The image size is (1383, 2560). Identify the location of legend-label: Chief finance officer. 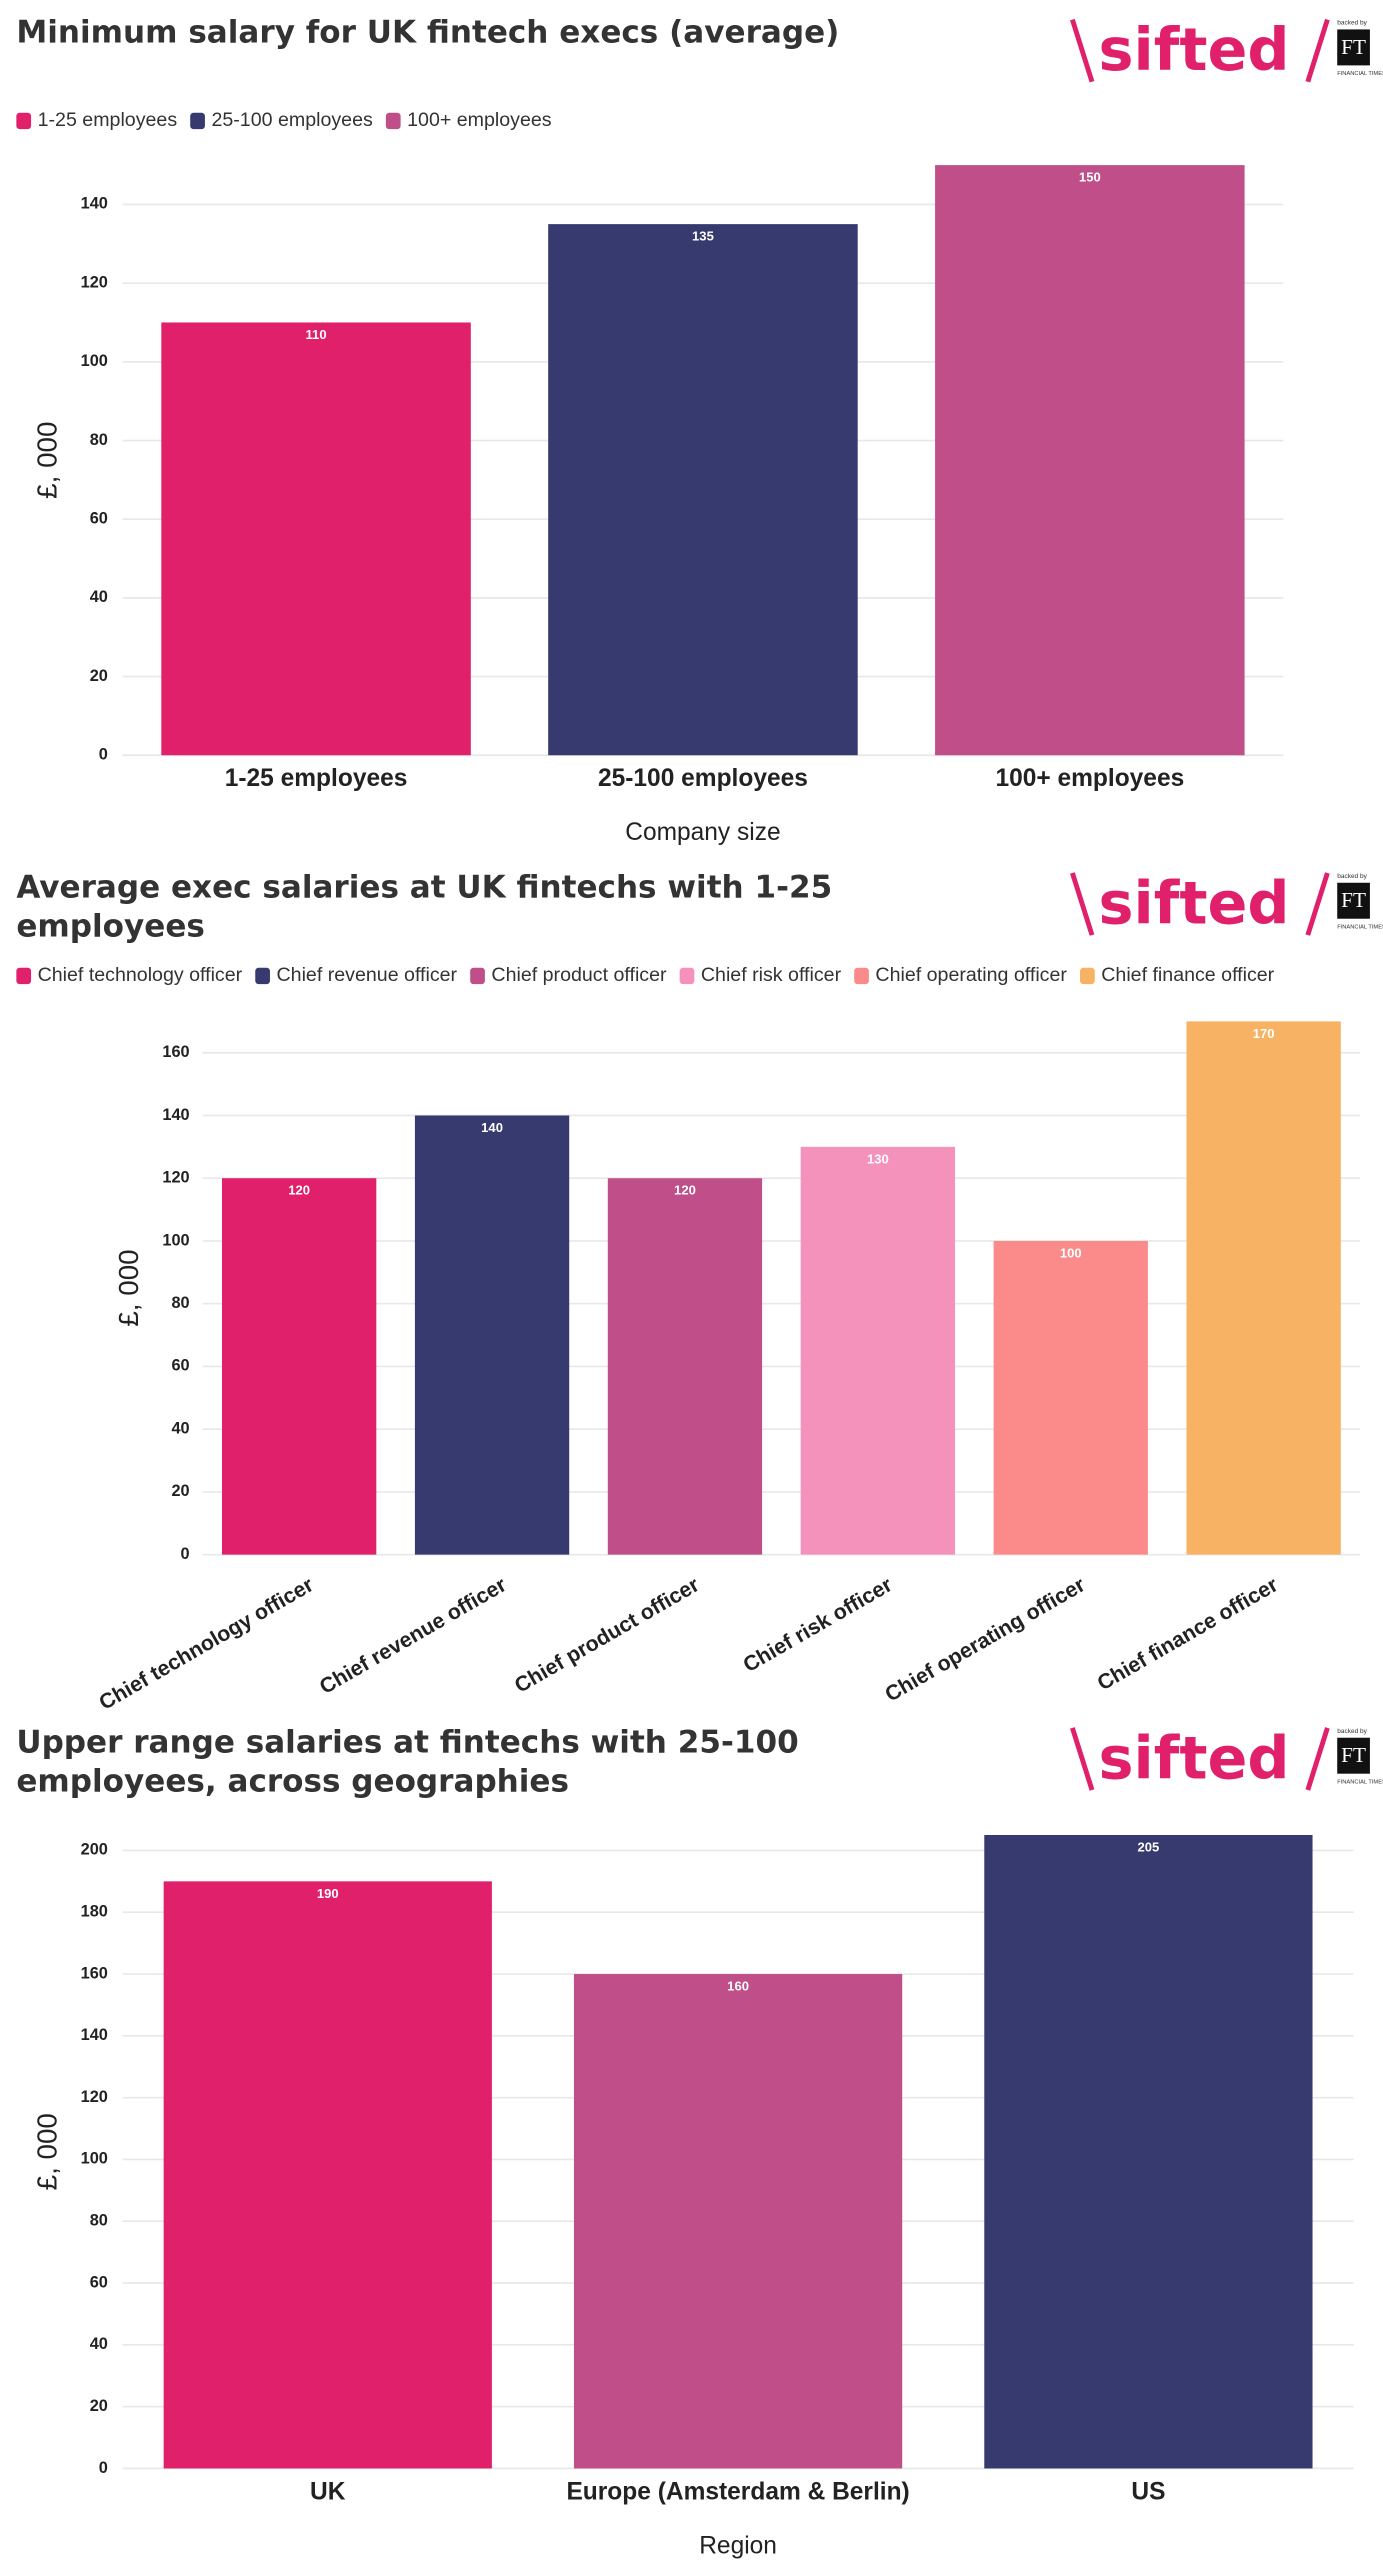
(1187, 975).